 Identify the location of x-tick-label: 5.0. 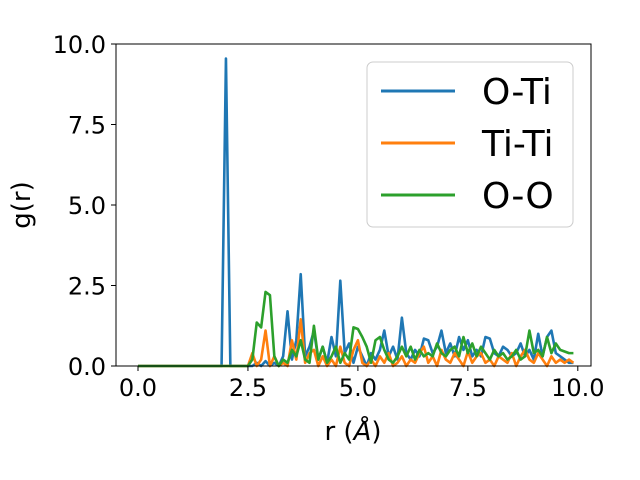
(358, 388).